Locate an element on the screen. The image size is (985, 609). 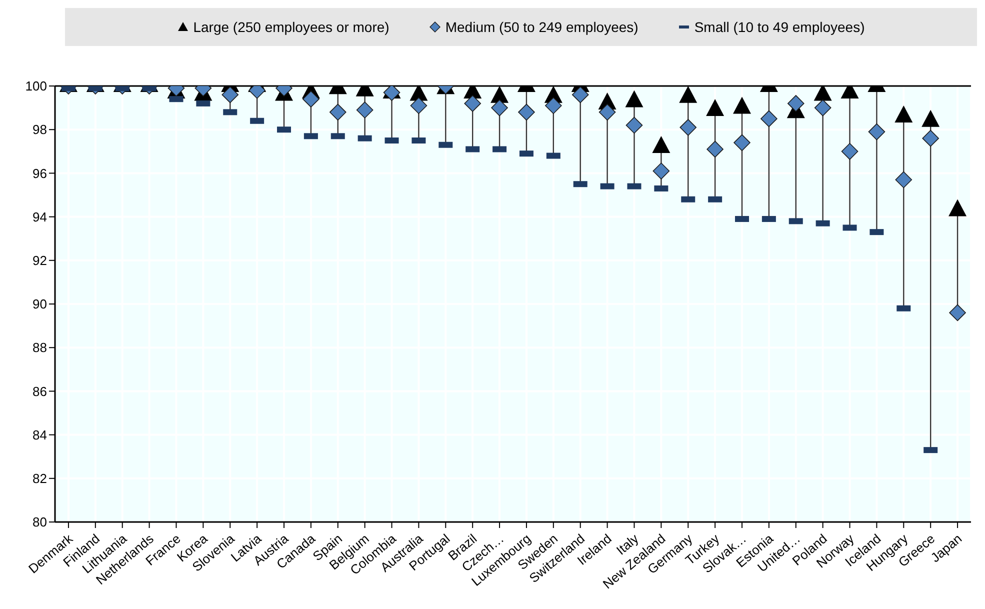
legend-label: Large (250 employees or more) is located at coordinates (291, 27).